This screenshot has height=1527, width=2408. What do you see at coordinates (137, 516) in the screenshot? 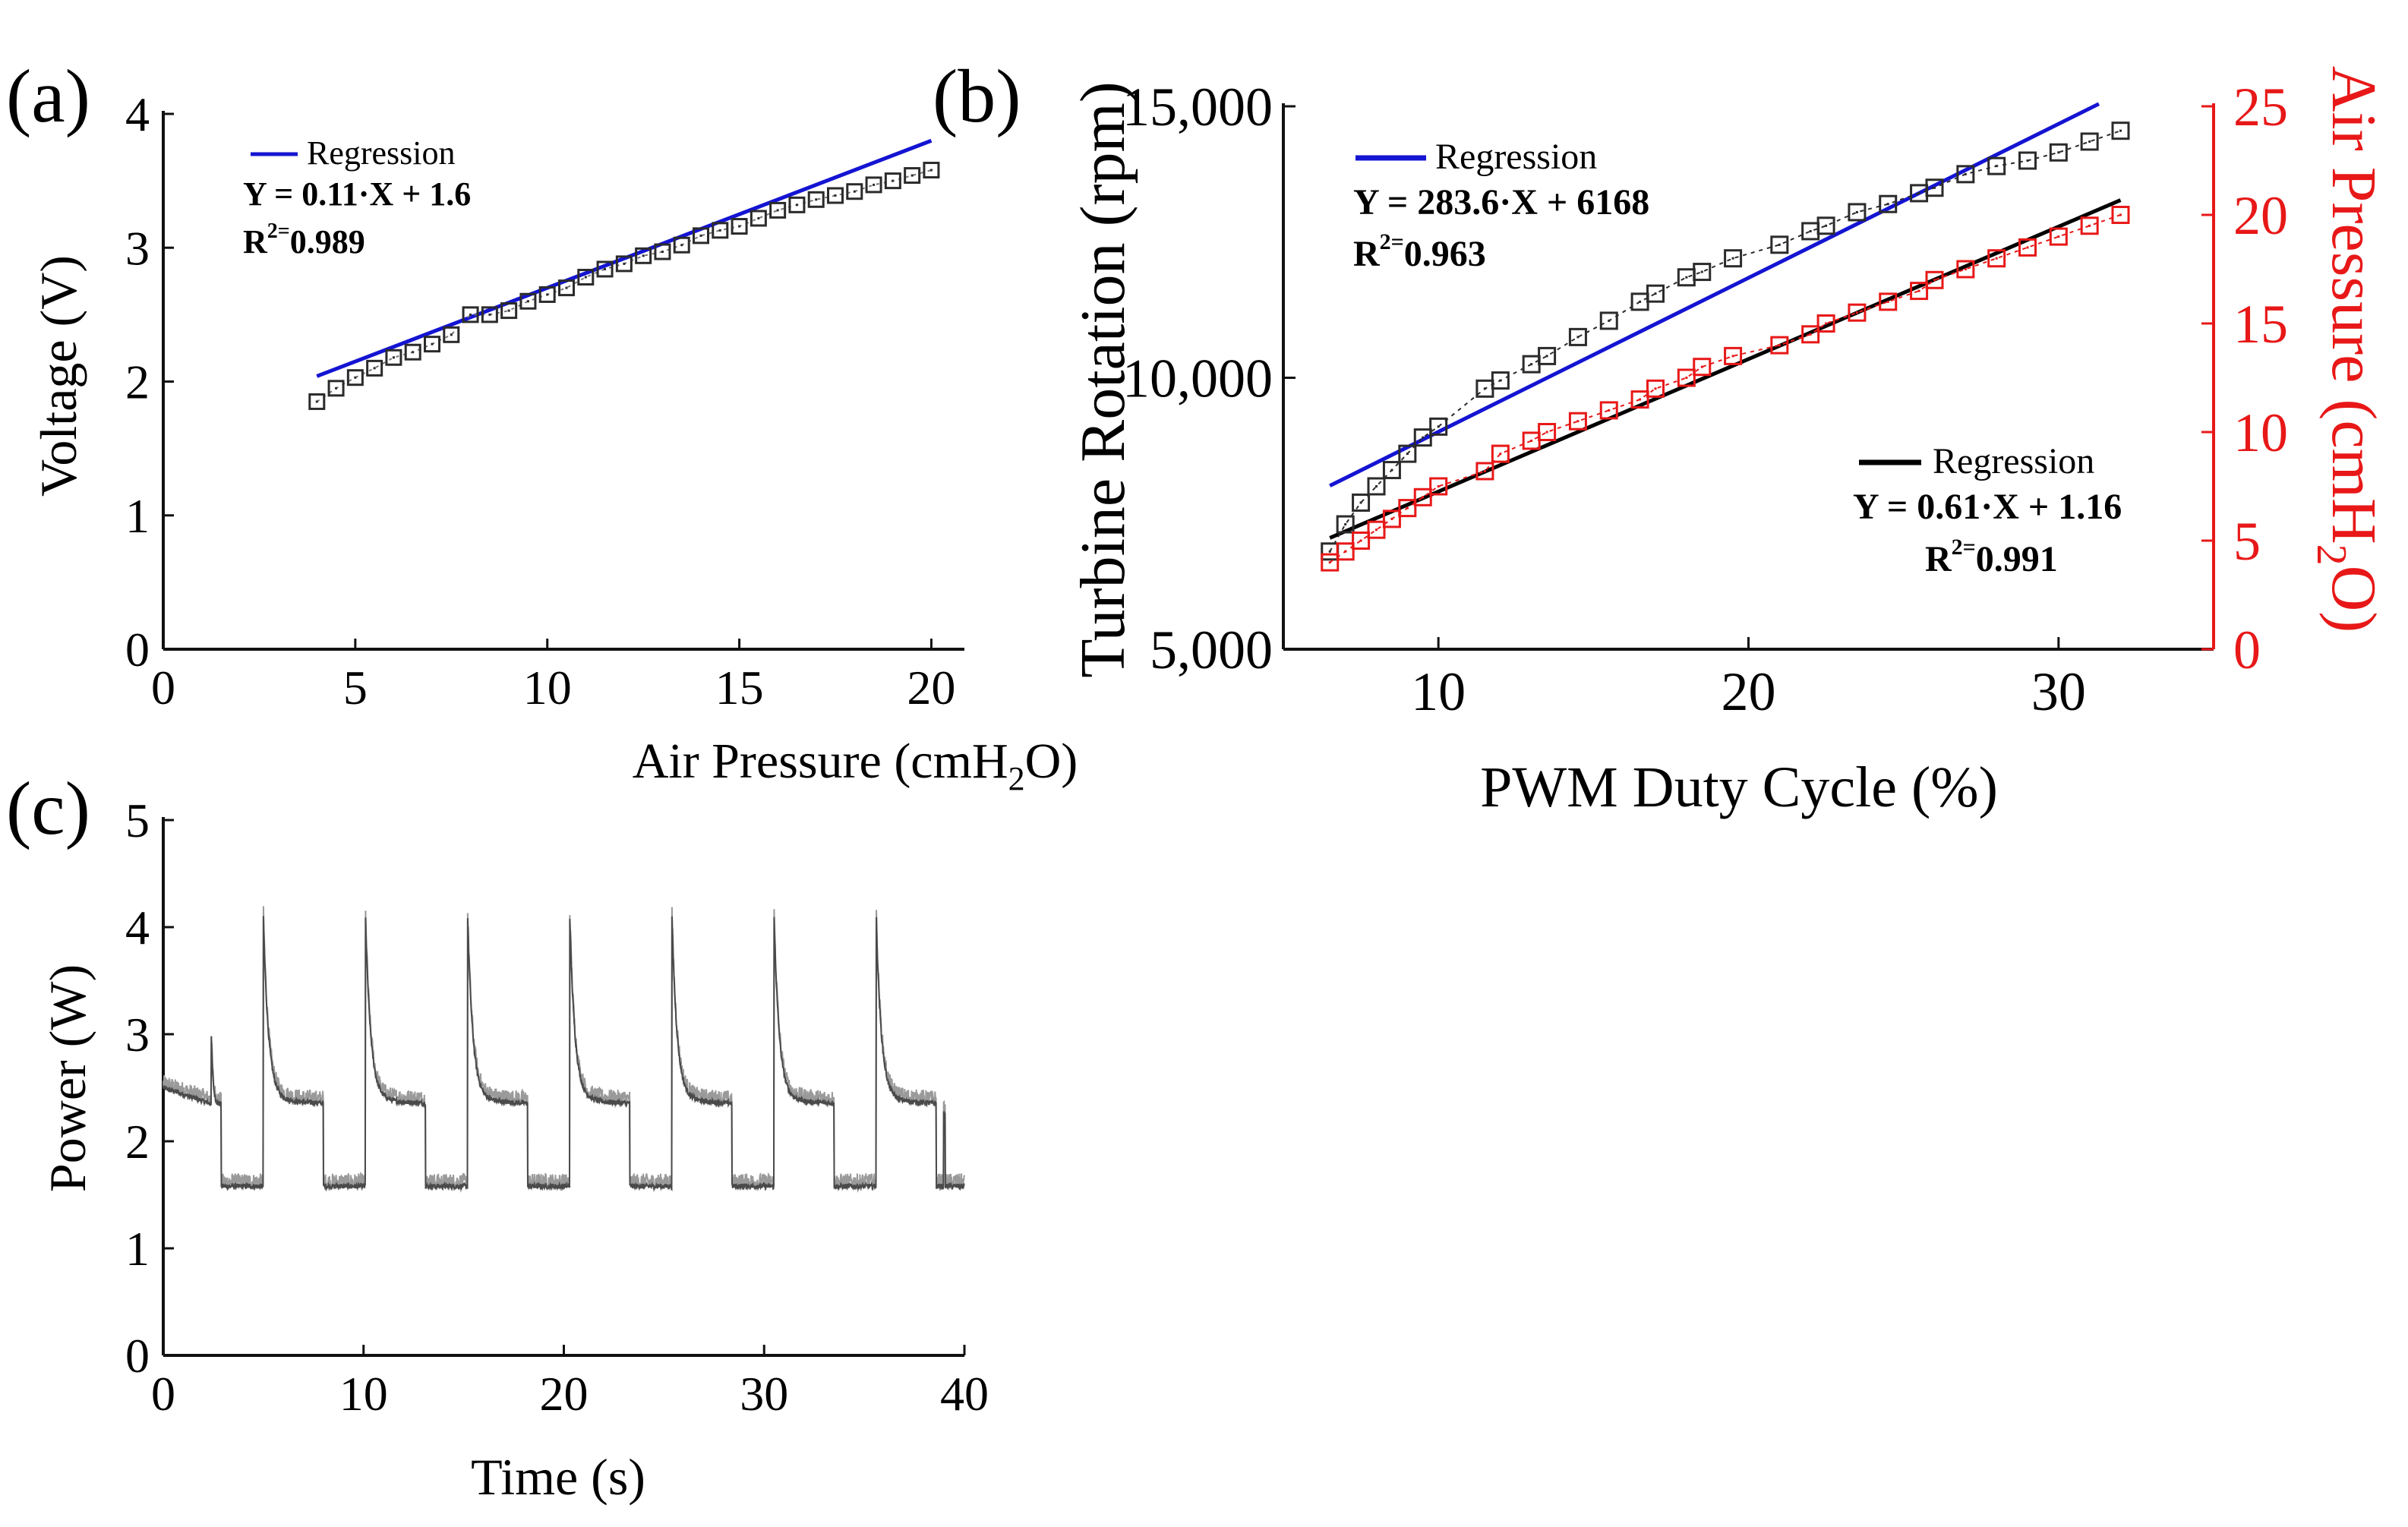
I see `panel-a-y-tick-label: 1` at bounding box center [137, 516].